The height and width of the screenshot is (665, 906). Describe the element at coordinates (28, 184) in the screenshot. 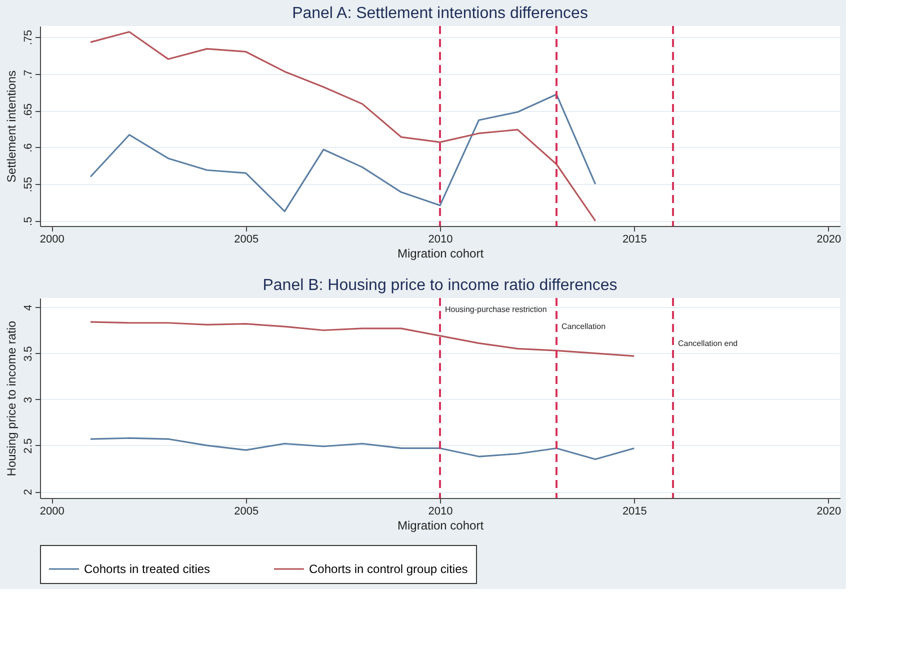

I see `y-tick-label: .55` at that location.